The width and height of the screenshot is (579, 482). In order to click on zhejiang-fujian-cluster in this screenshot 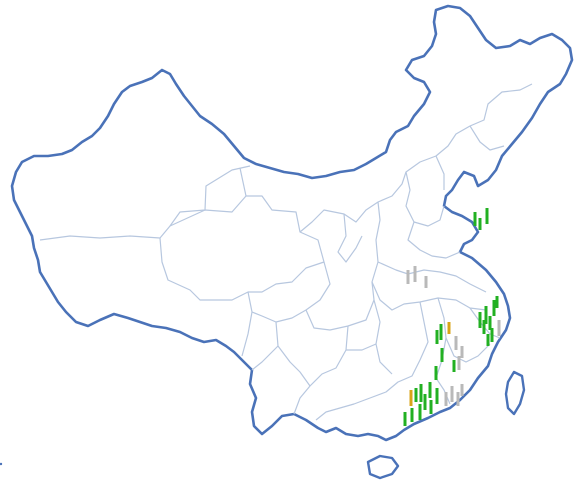, I will do `click(489, 321)`.